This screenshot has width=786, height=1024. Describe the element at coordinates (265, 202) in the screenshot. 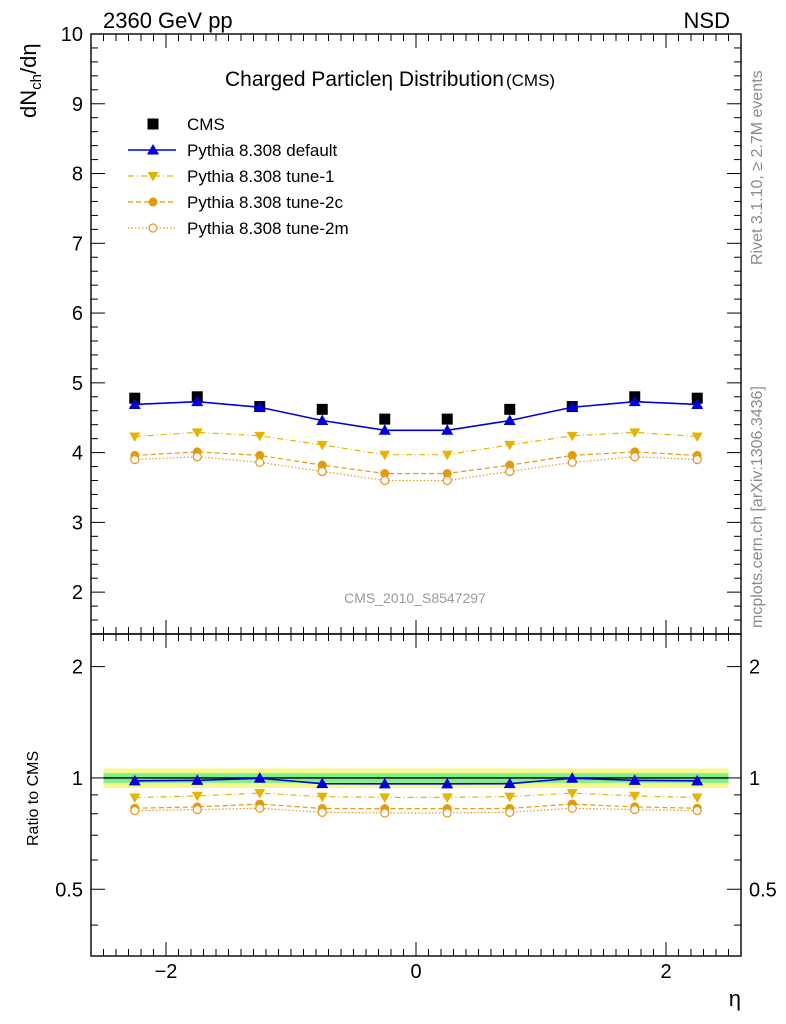

I see `legend-label-pythia-8-308-tune-2c: Pythia 8.308 tune-2c` at that location.